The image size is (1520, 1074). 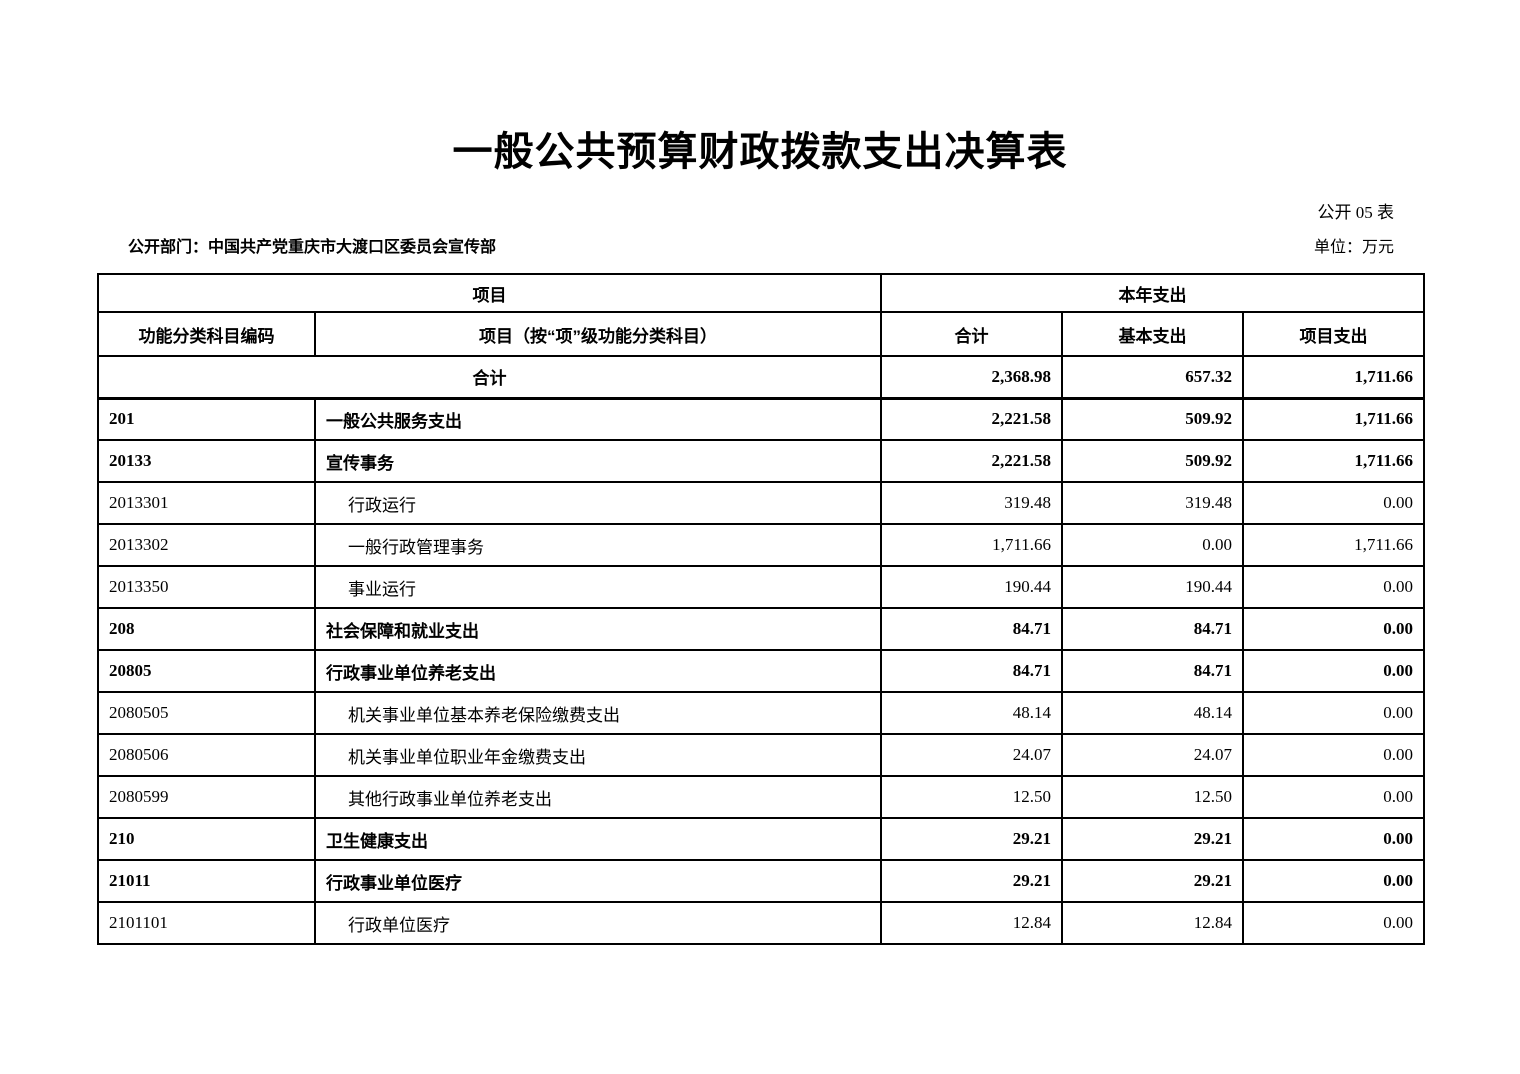 What do you see at coordinates (489, 377) in the screenshot?
I see `item-cell: 合计` at bounding box center [489, 377].